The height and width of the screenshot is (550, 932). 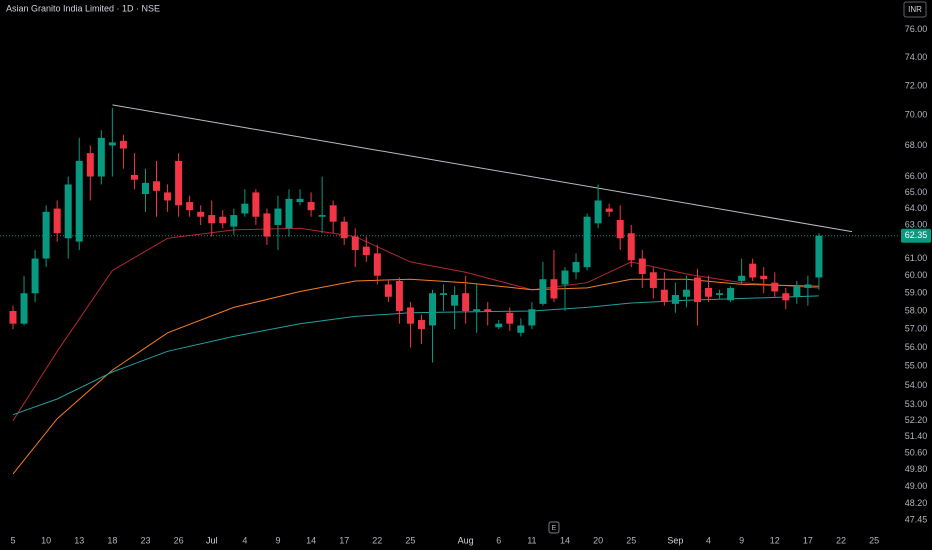 I want to click on y-tick-label: 50.60, so click(x=916, y=452).